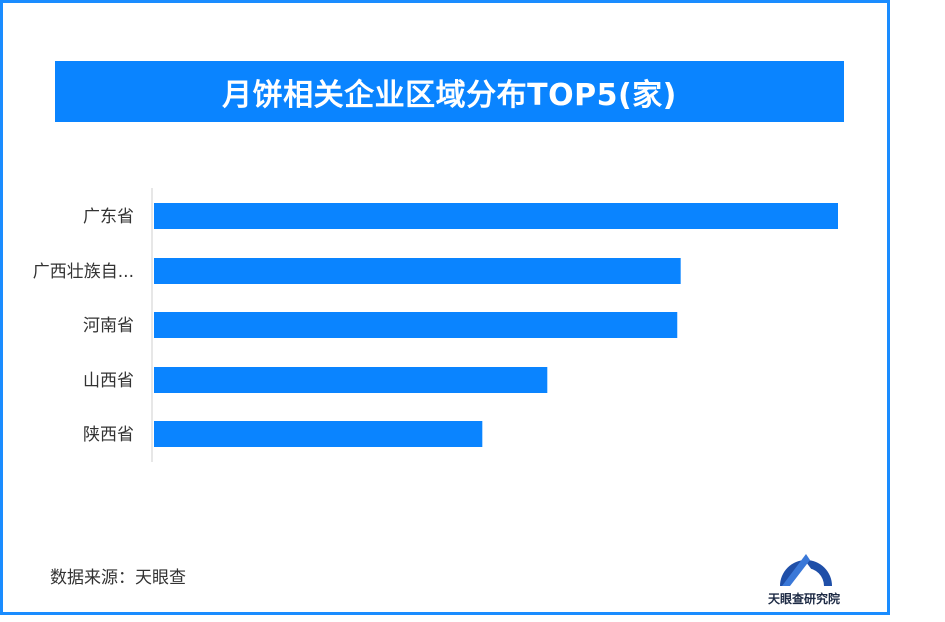  Describe the element at coordinates (108, 381) in the screenshot. I see `category-label-3: 山西省` at that location.